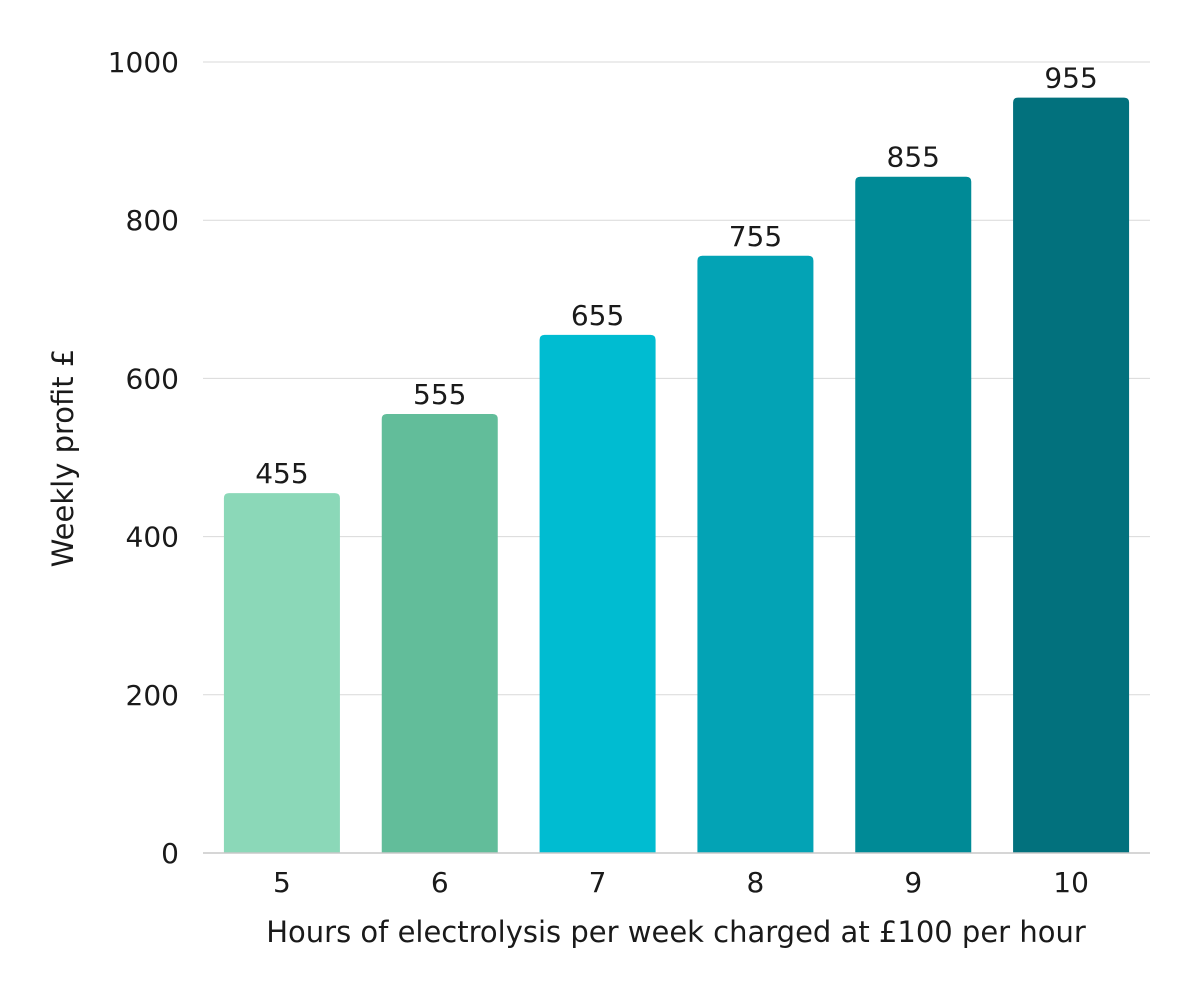 The width and height of the screenshot is (1200, 1004). I want to click on bar-value-label: 555, so click(439, 394).